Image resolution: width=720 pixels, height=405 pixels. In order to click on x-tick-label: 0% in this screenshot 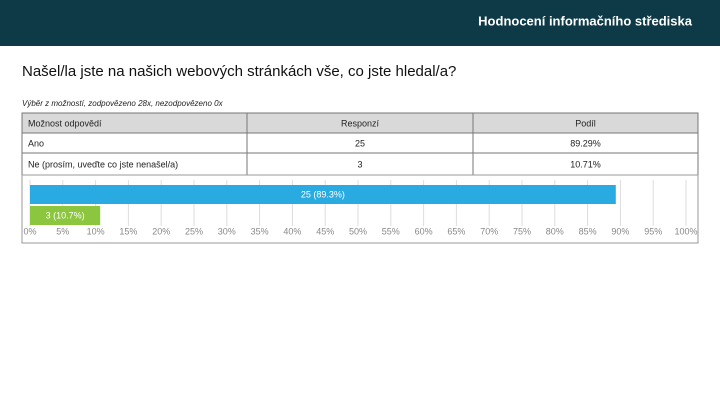, I will do `click(29, 231)`.